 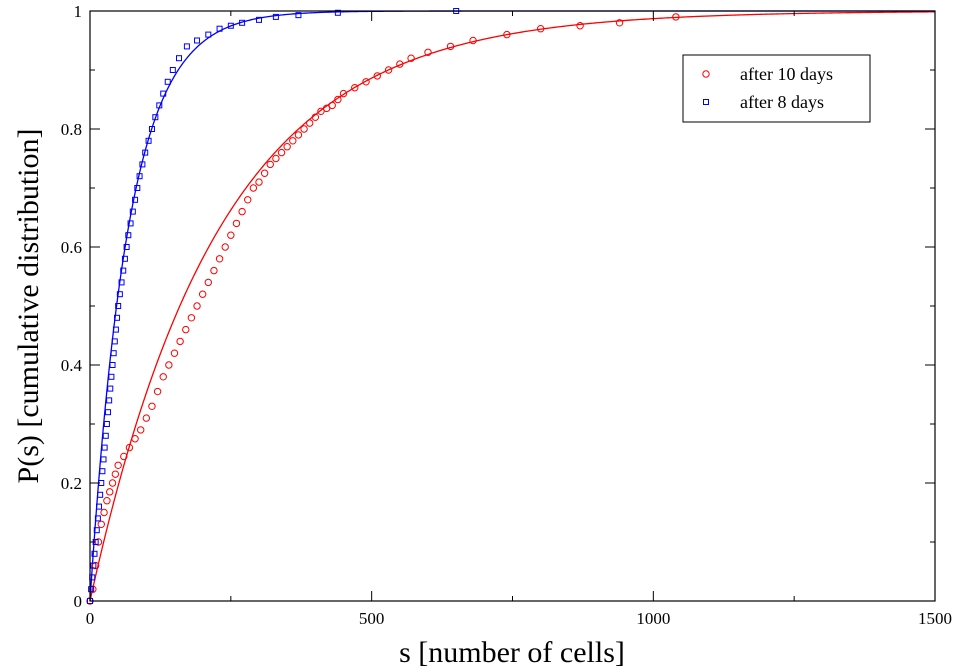 I want to click on x-tick-label: 500, so click(x=372, y=618).